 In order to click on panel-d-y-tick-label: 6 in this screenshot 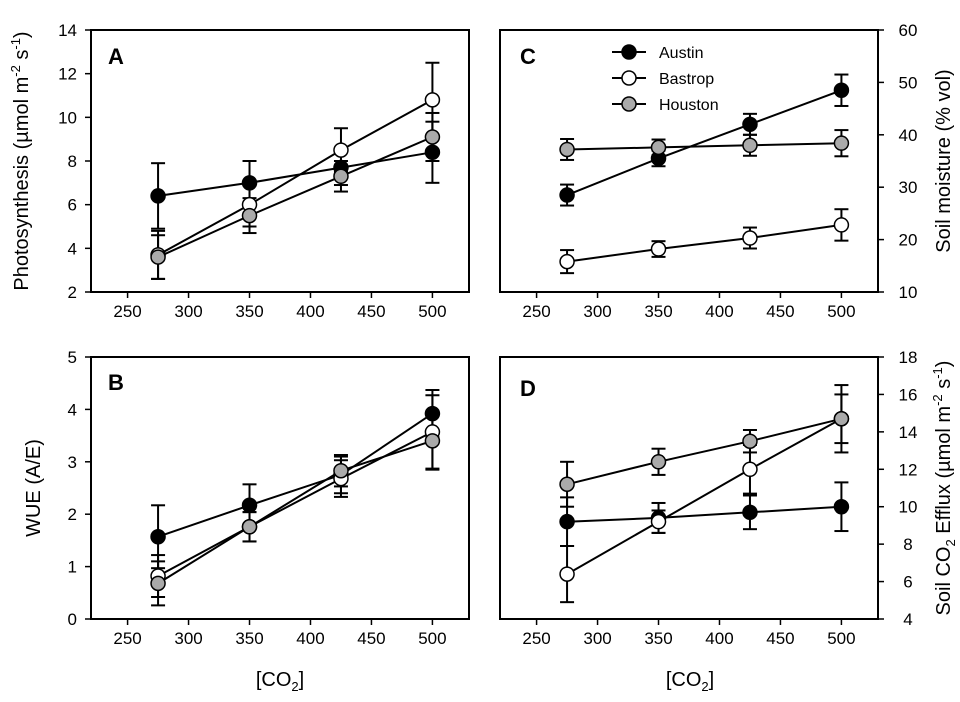, I will do `click(907, 582)`.